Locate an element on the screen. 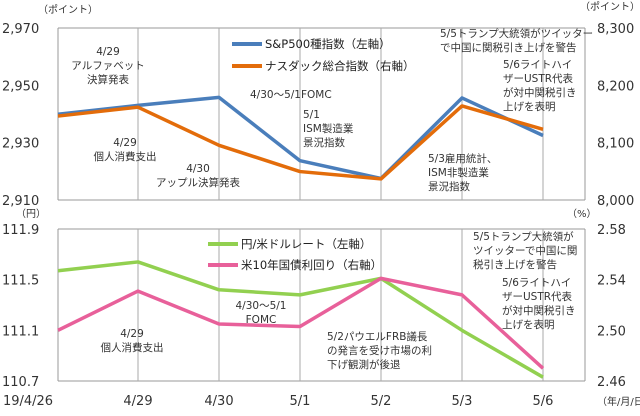  right-tick-label: 8,100 is located at coordinates (615, 144).